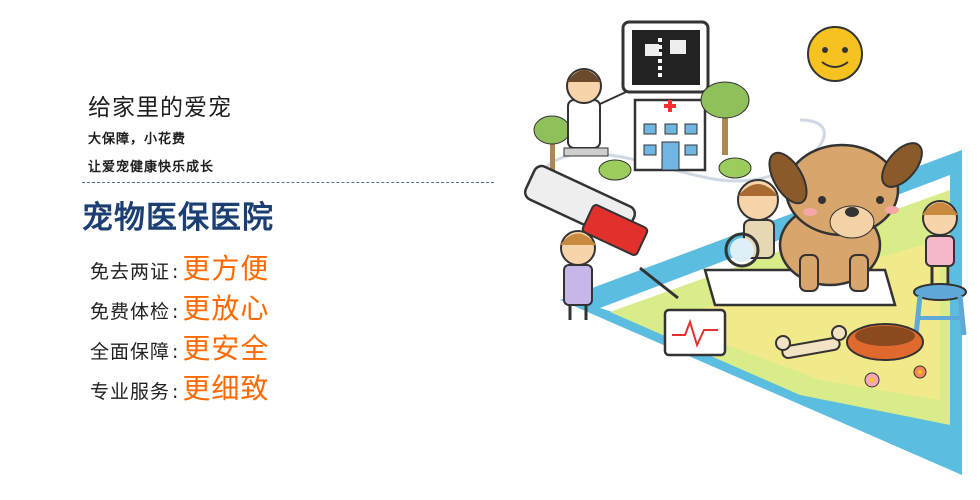  What do you see at coordinates (179, 347) in the screenshot?
I see `feature-item: 全面保障 : 更安全` at bounding box center [179, 347].